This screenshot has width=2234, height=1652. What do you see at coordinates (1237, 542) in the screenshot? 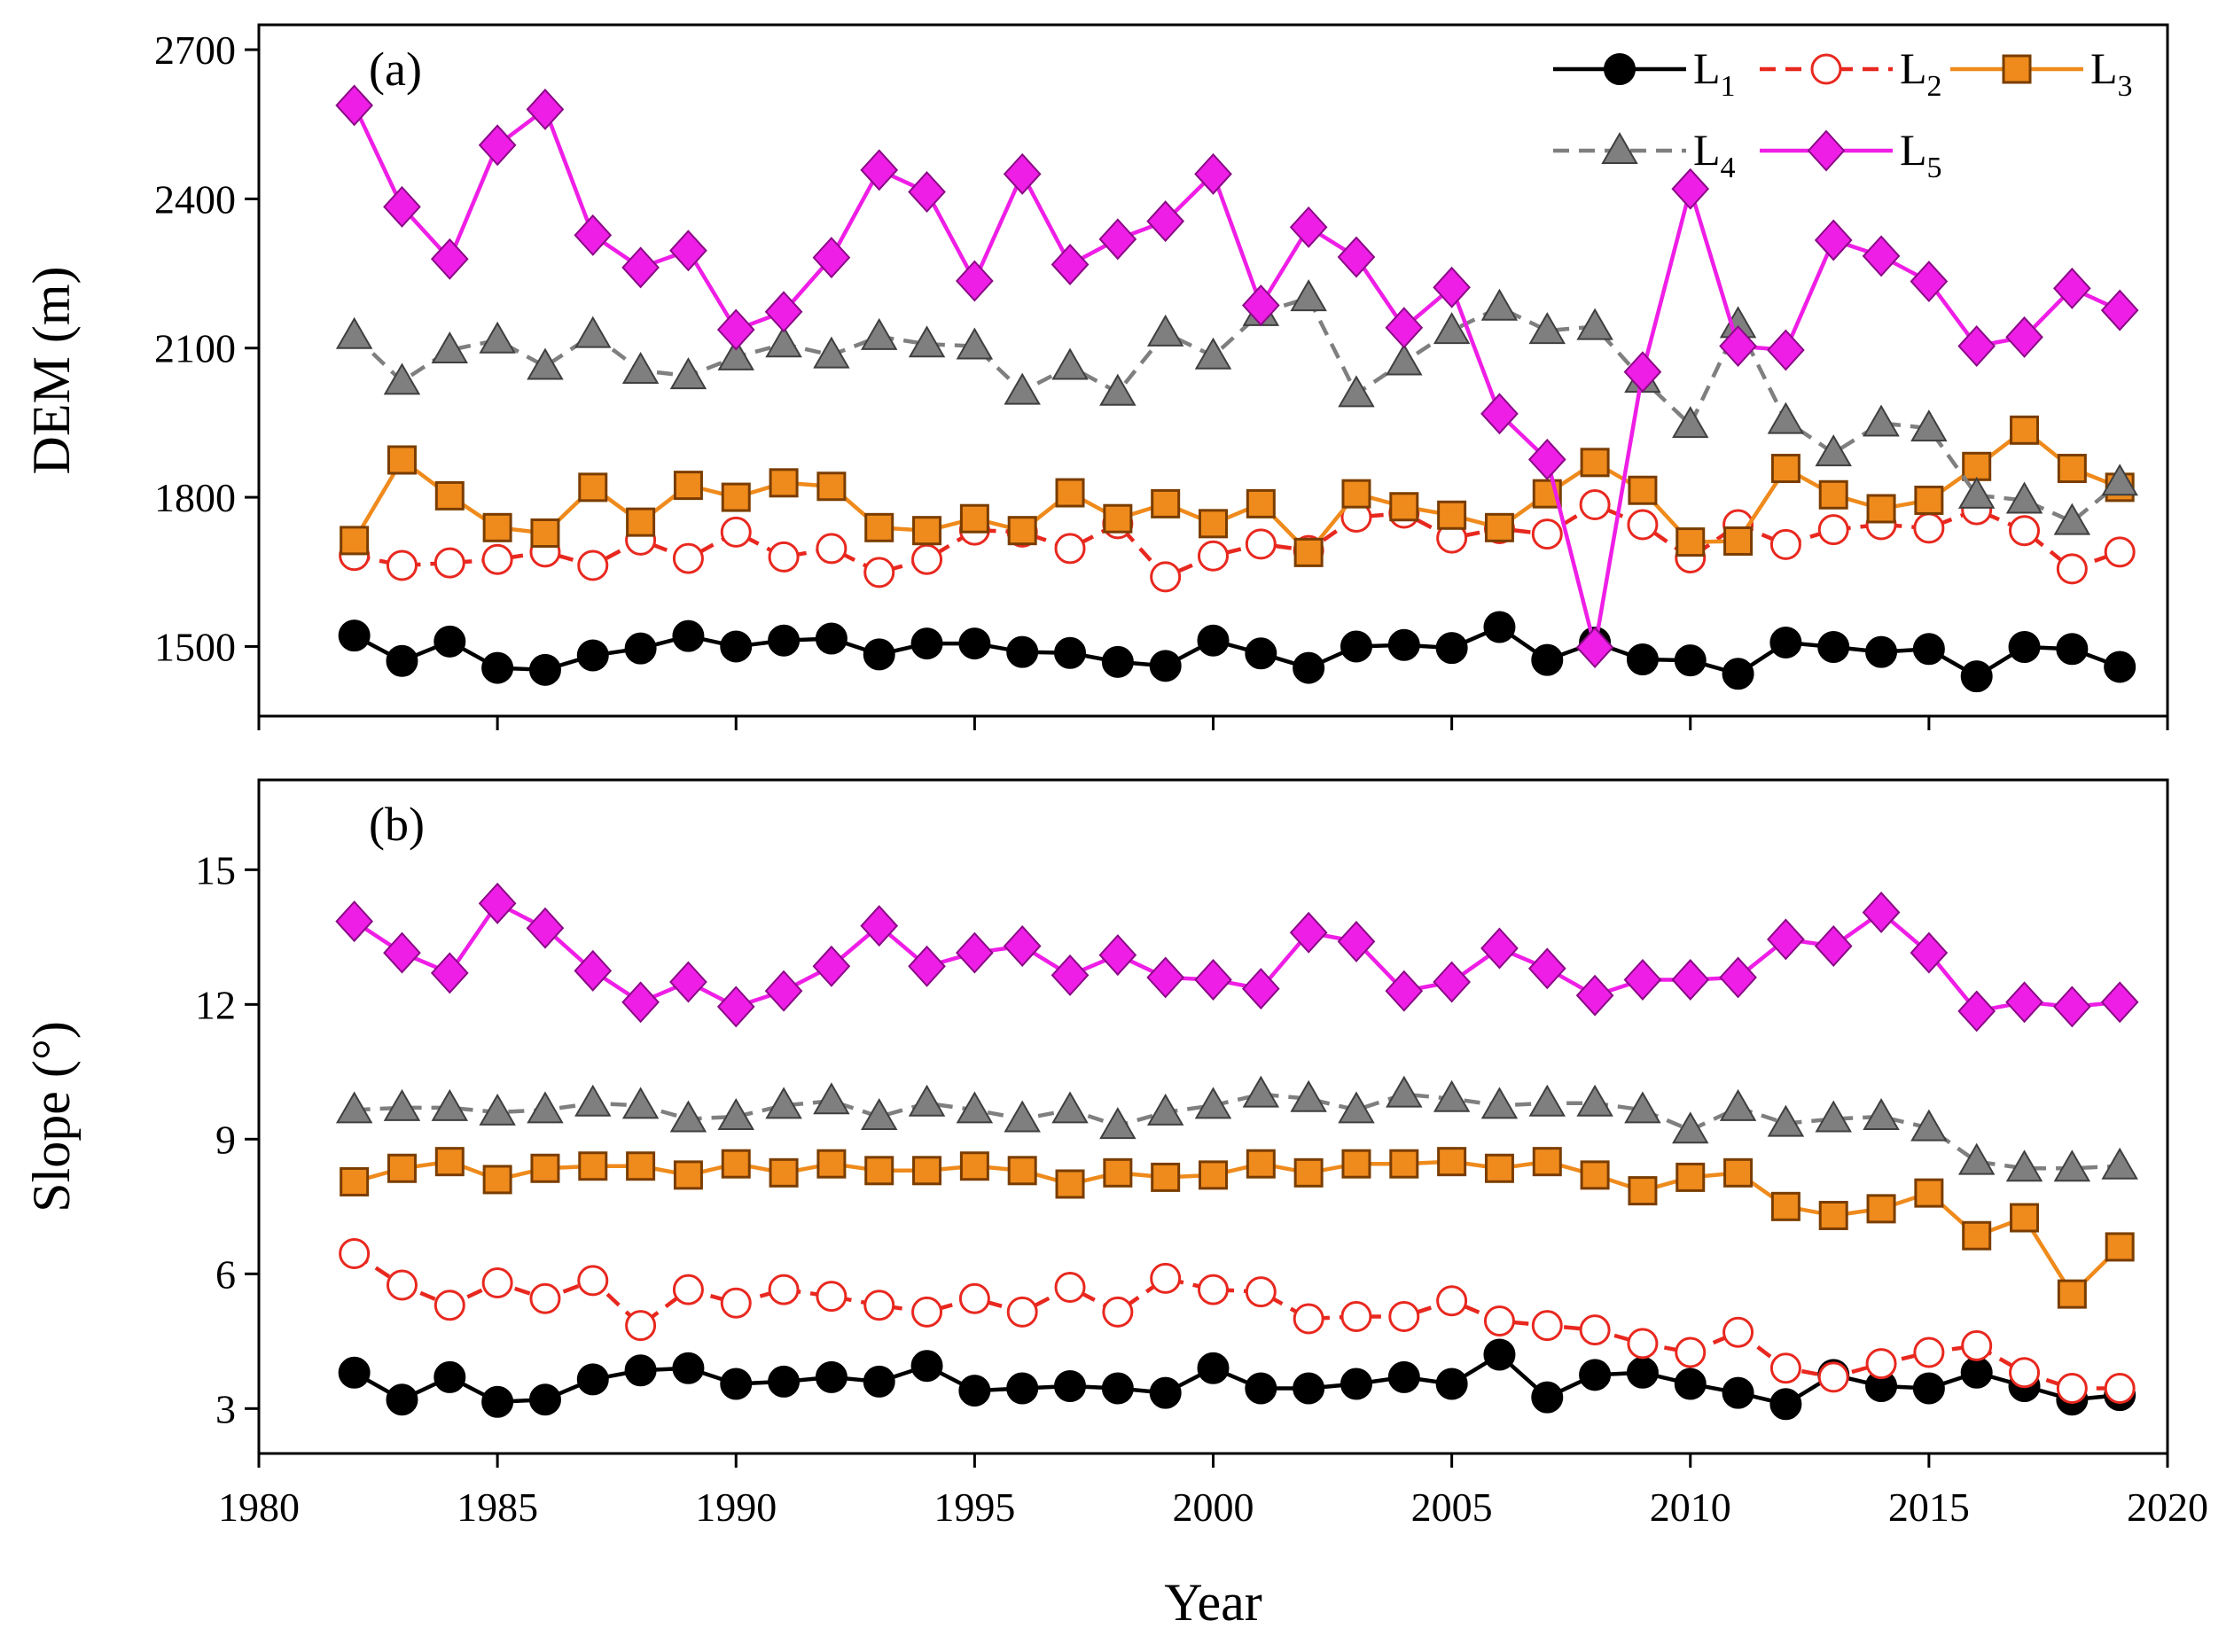
I see `series-line-L2` at bounding box center [1237, 542].